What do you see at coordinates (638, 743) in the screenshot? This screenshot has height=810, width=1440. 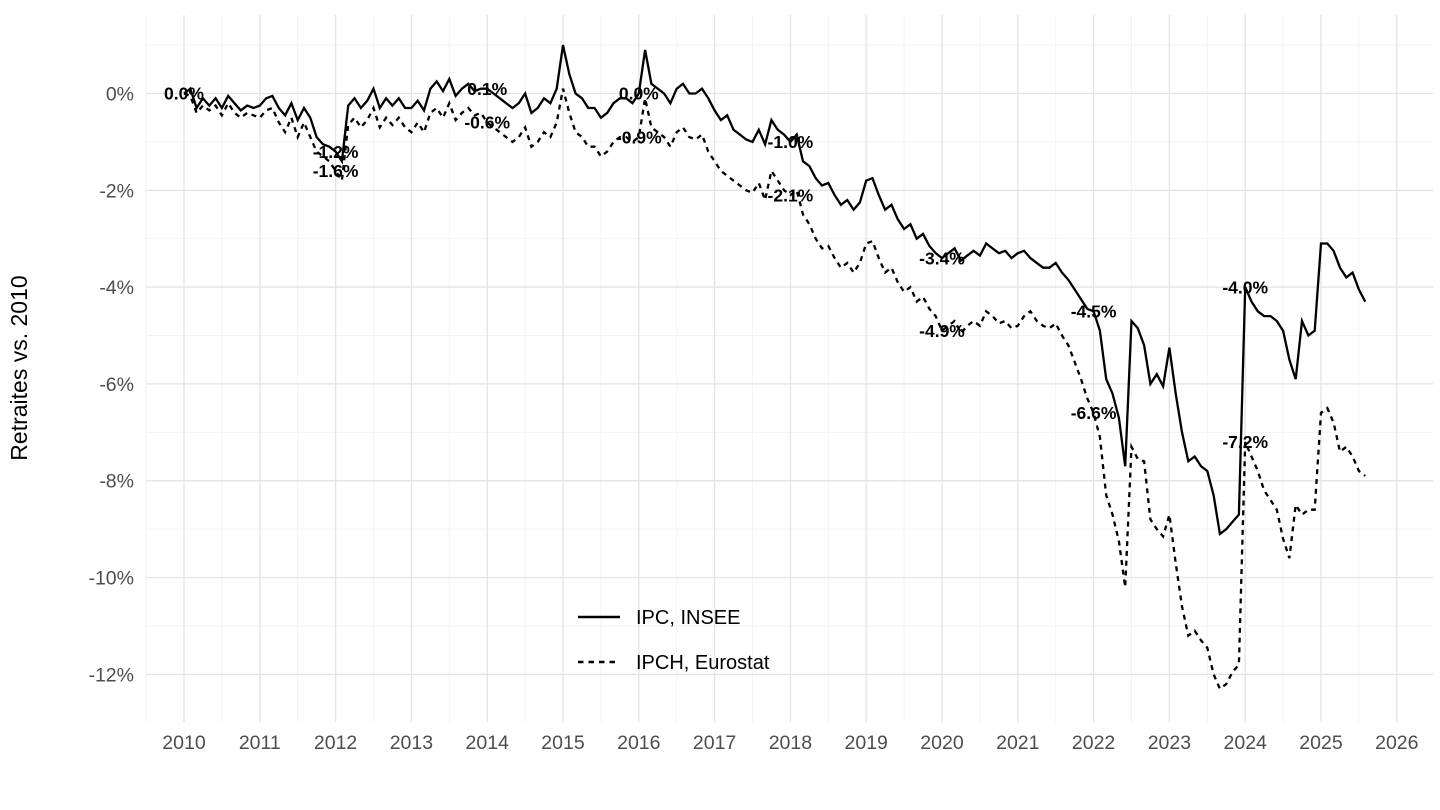 I see `x-tick-label: 2016` at bounding box center [638, 743].